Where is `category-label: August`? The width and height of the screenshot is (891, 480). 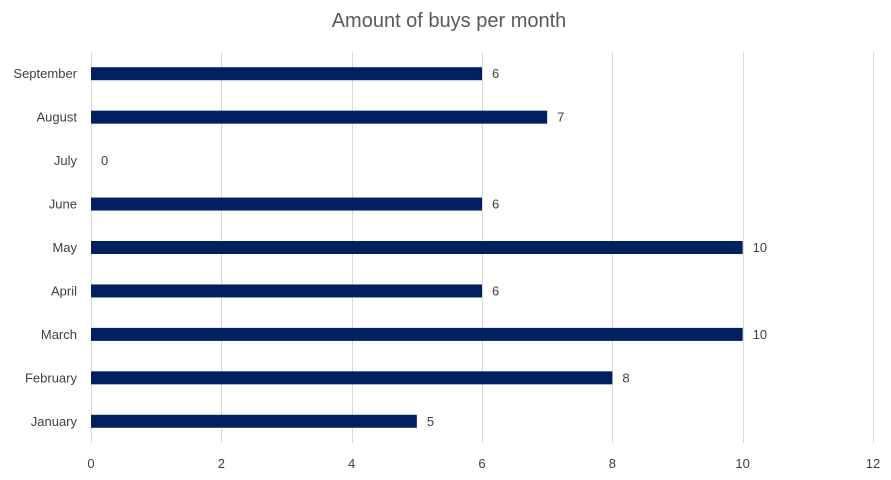
category-label: August is located at coordinates (57, 117).